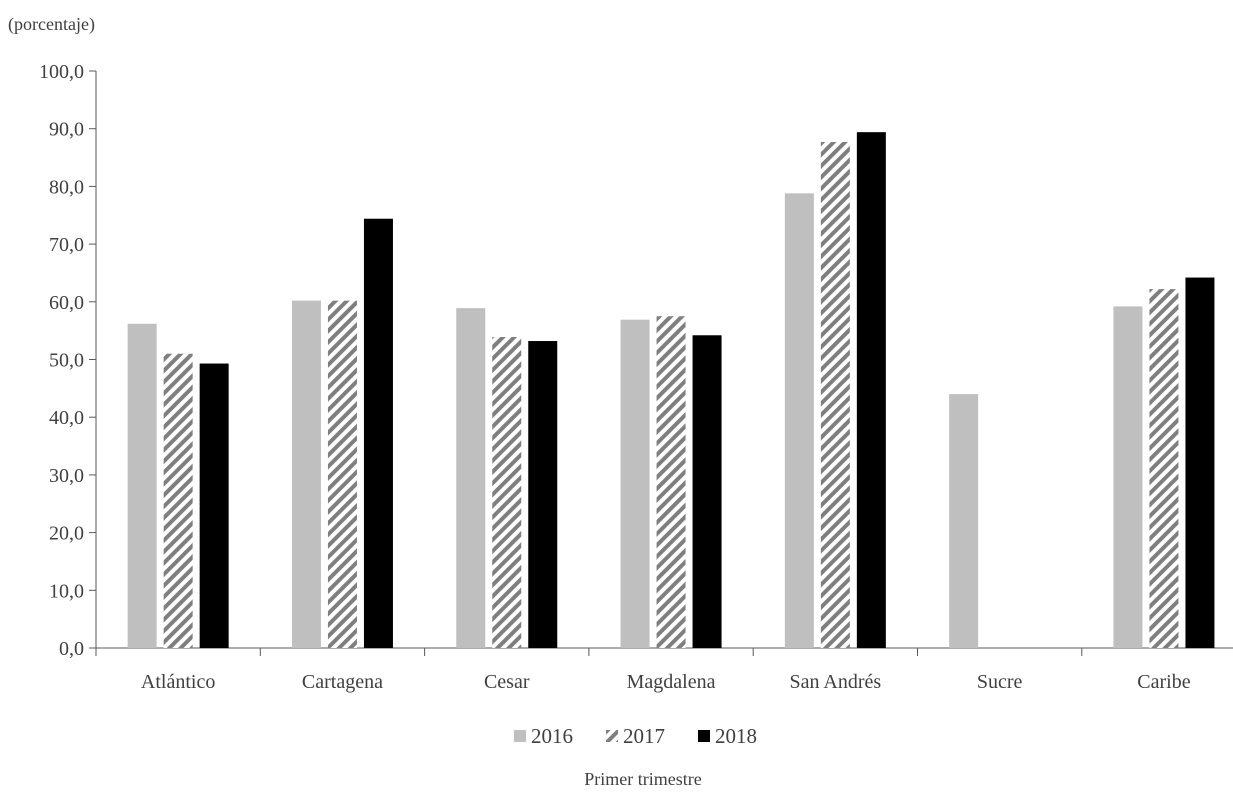  What do you see at coordinates (66, 303) in the screenshot?
I see `y-tick-label: 60,0` at bounding box center [66, 303].